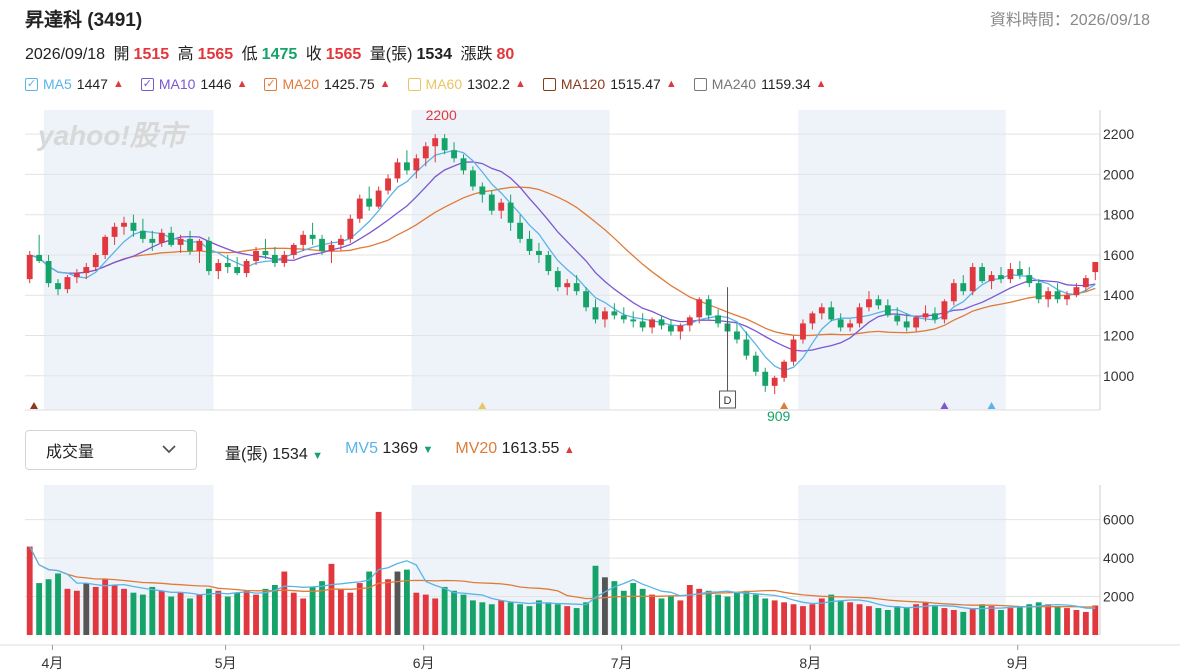 This screenshot has width=1180, height=672. What do you see at coordinates (760, 84) in the screenshot?
I see `ma-legend-item-ma240: MA240 1159.34 ▲` at bounding box center [760, 84].